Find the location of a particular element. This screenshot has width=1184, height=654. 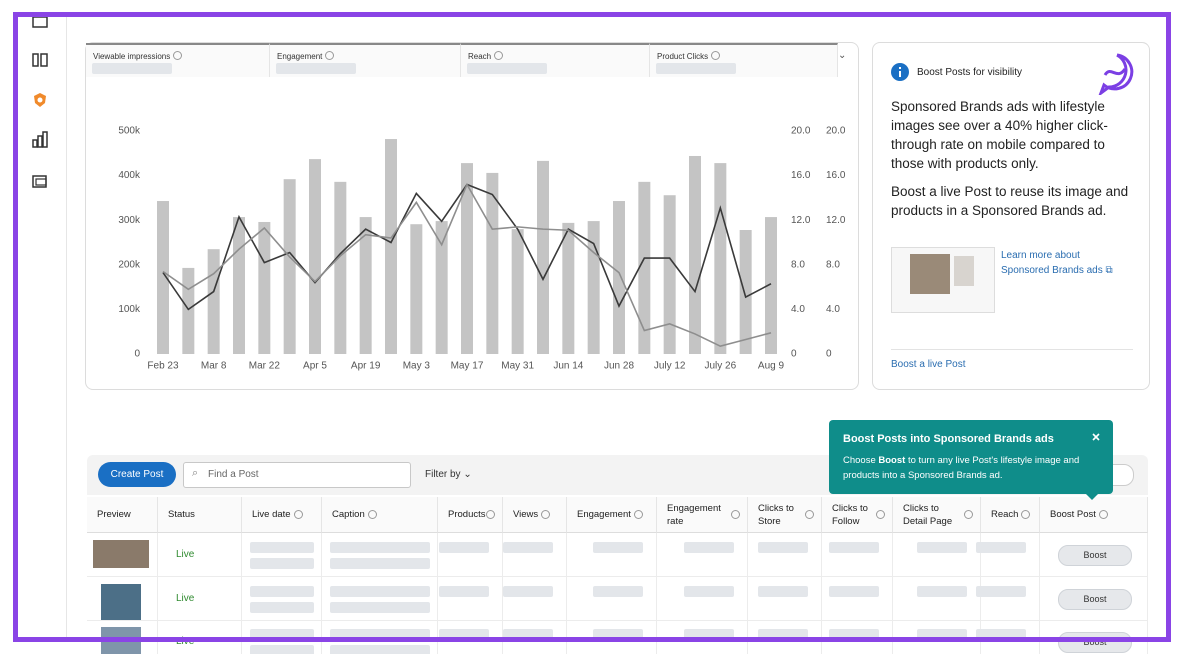

post-thumbnail is located at coordinates (121, 554).